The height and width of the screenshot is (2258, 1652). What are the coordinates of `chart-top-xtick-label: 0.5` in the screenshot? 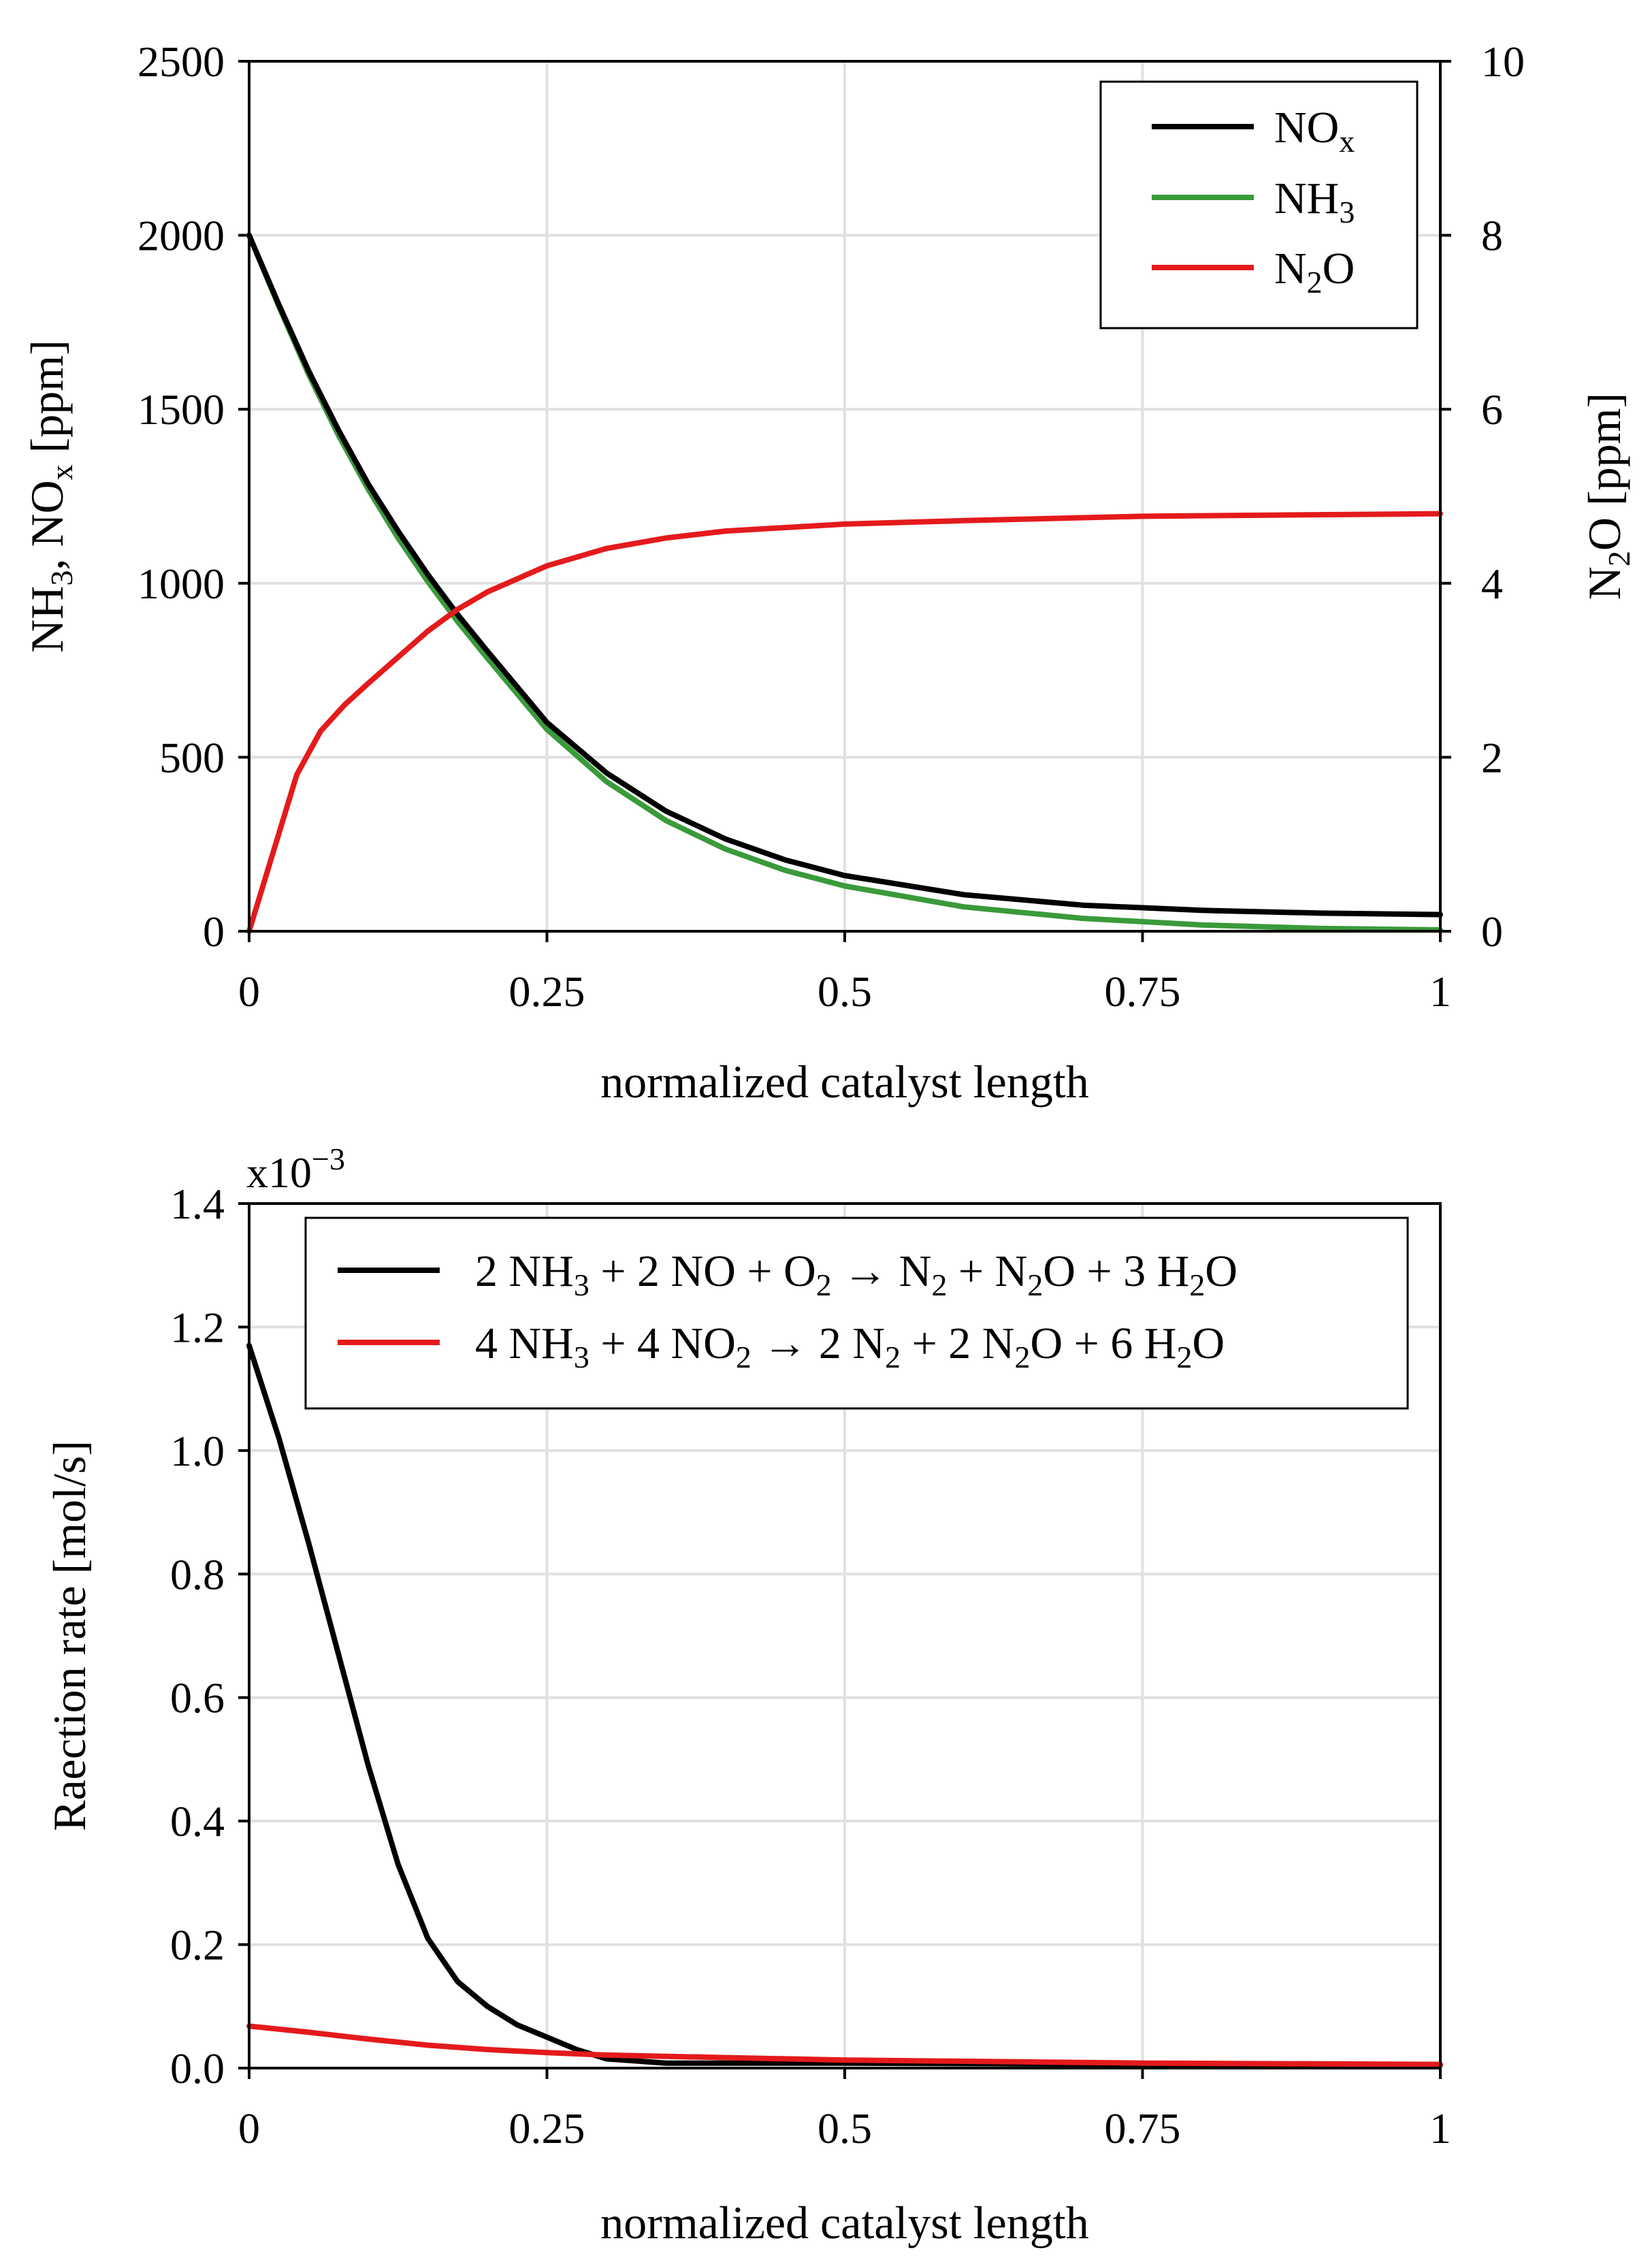 It's located at (844, 991).